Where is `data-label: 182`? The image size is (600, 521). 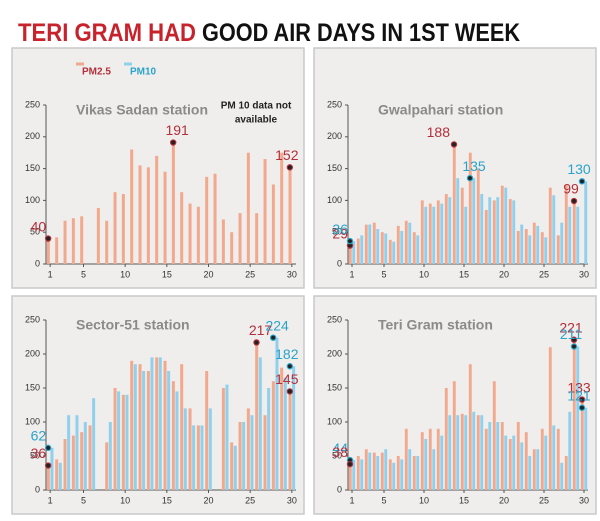 data-label: 182 is located at coordinates (287, 354).